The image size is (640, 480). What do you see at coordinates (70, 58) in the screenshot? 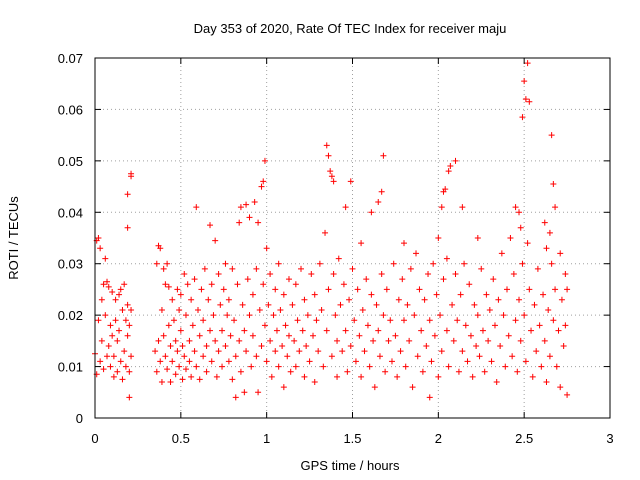
I see `y-tick-label: 0.07` at bounding box center [70, 58].